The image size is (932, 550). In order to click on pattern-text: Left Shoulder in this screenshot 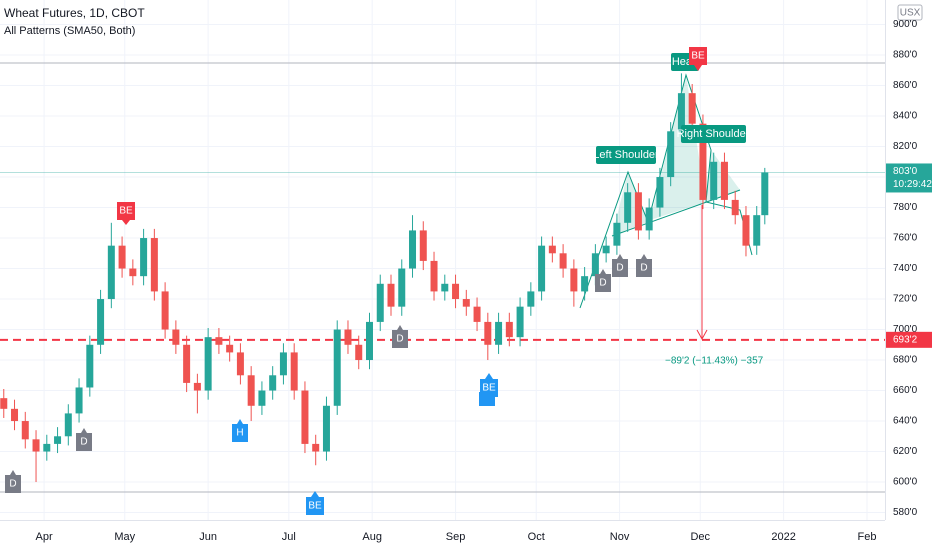, I will do `click(626, 155)`.